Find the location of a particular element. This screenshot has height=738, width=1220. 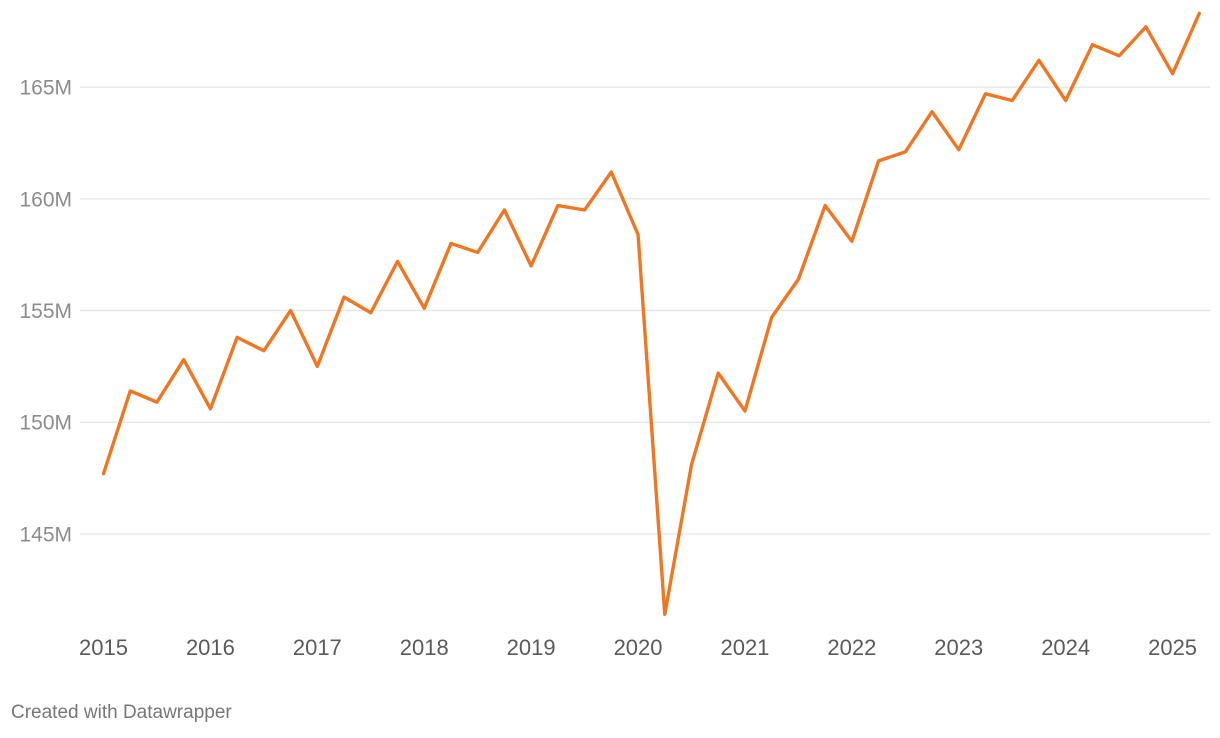

x-tick-label: 2025 is located at coordinates (1172, 647).